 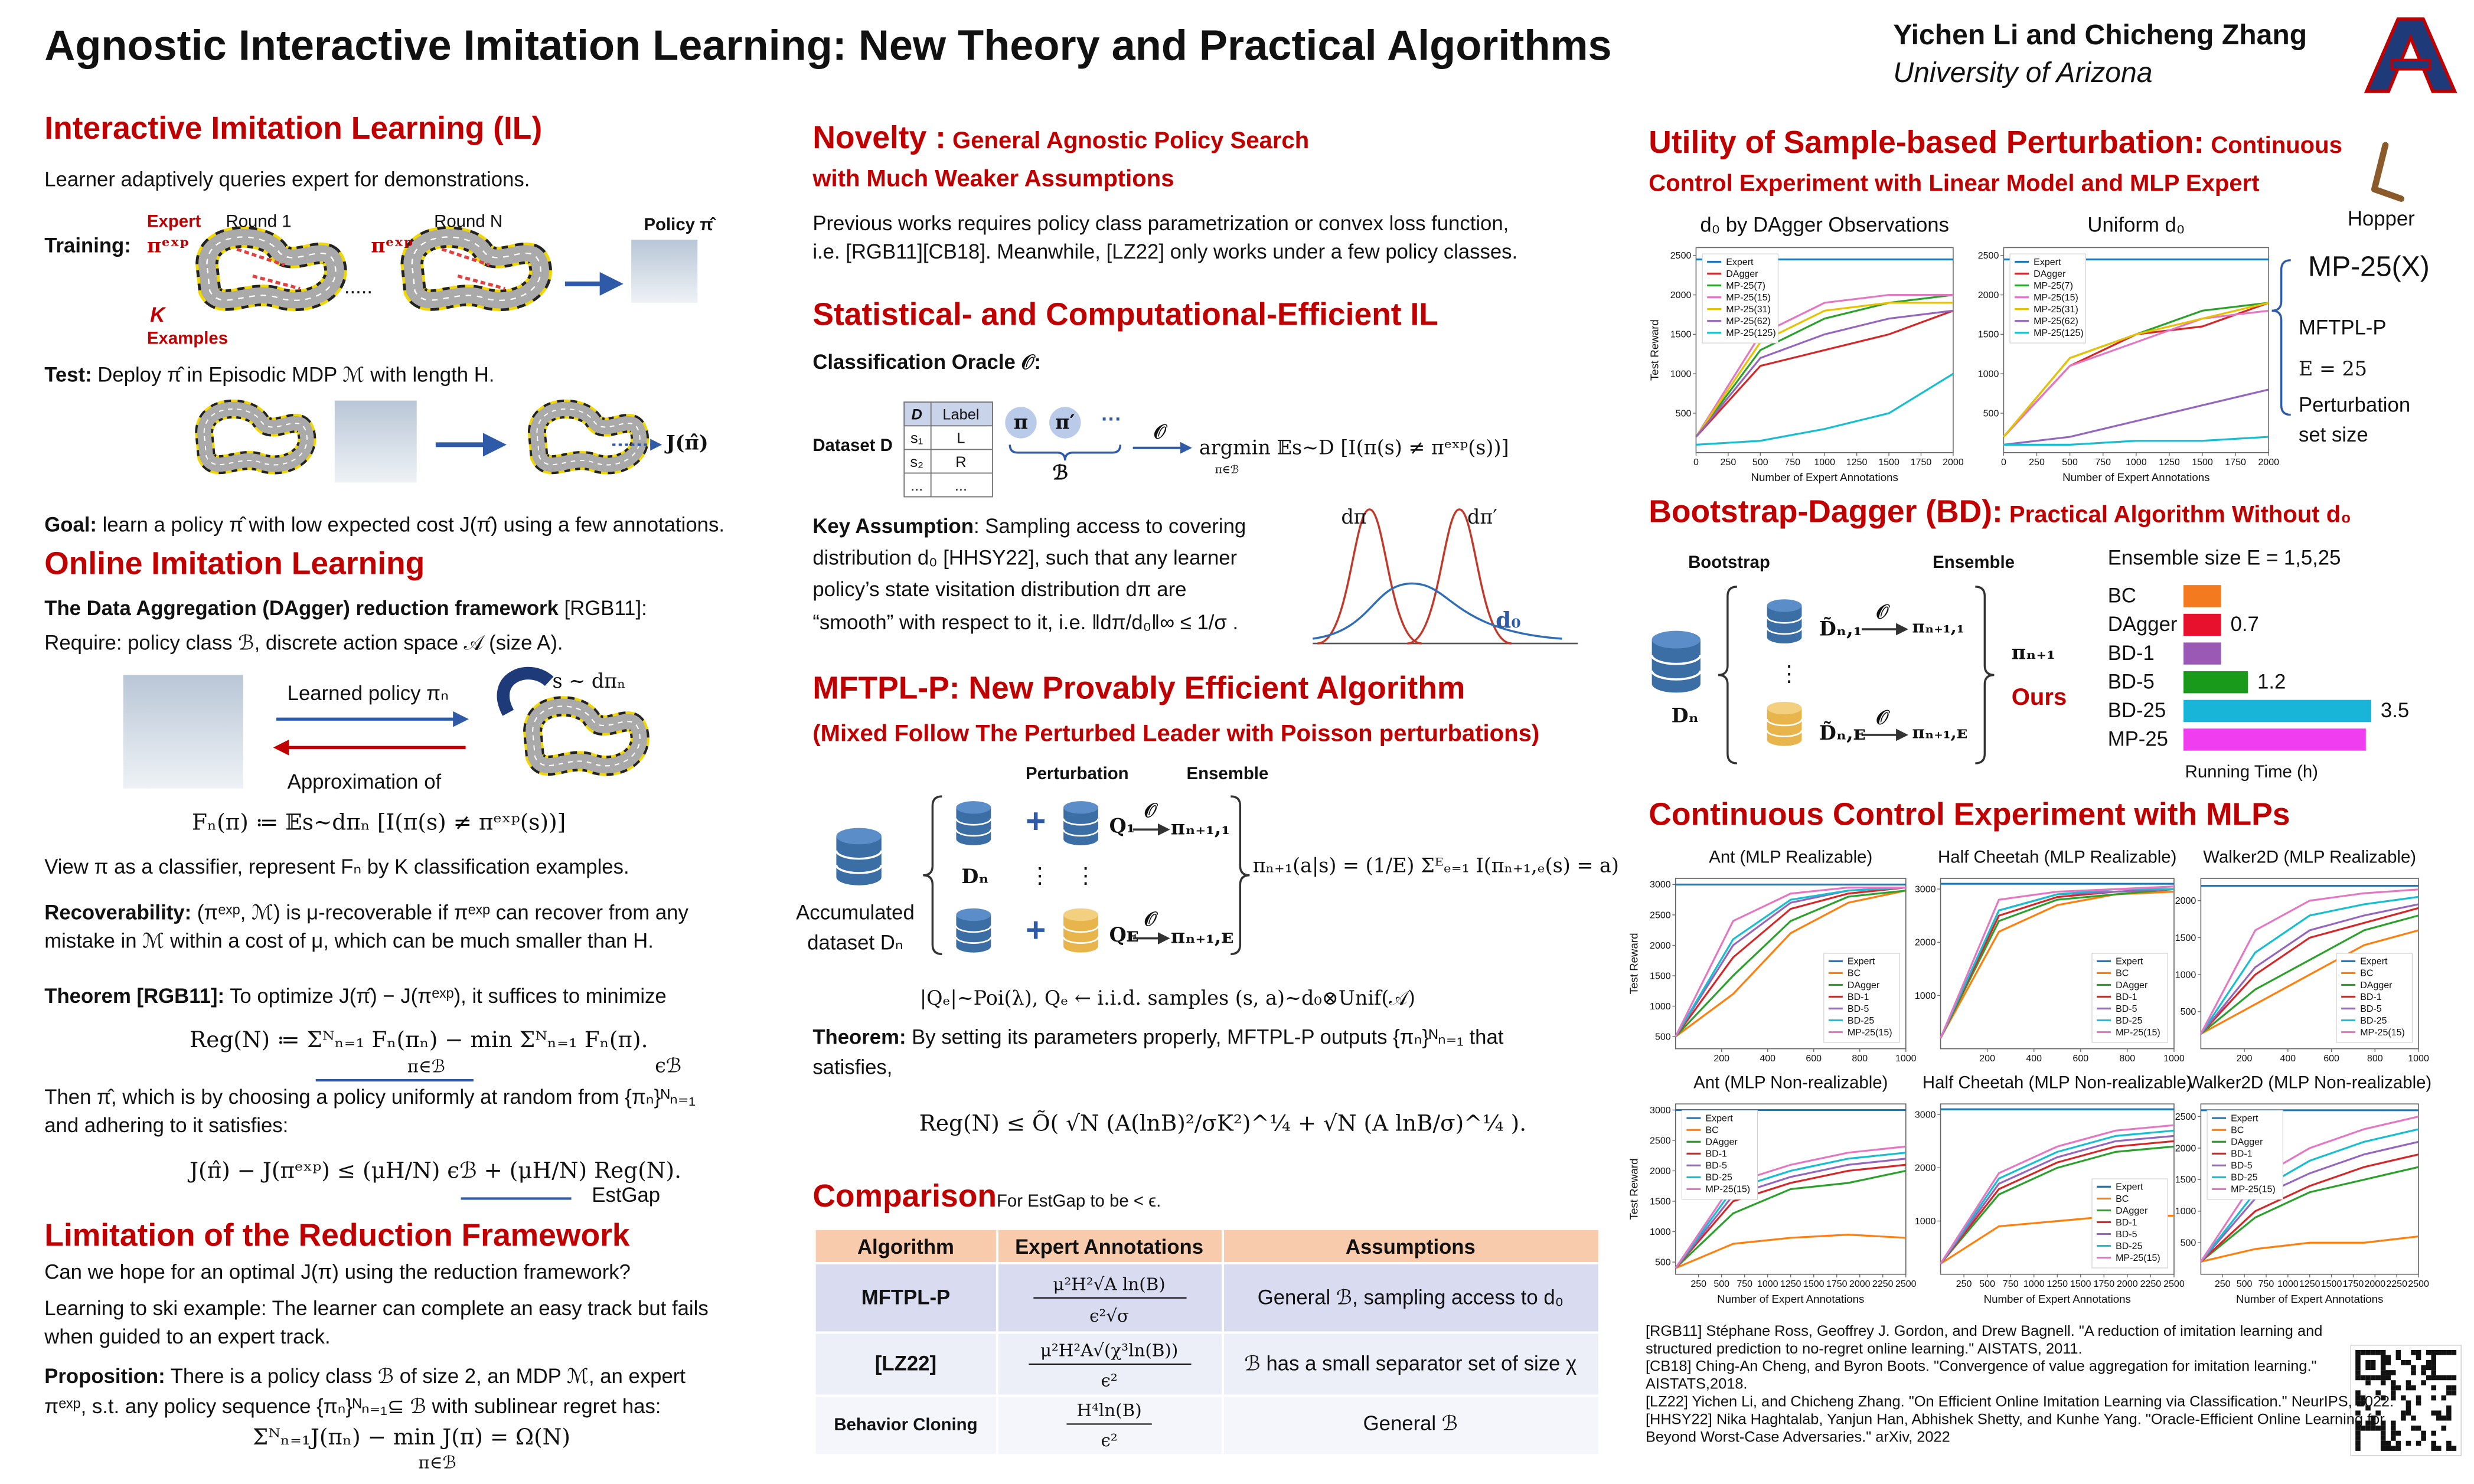 I want to click on dn1: D̃ₙ,₁, so click(x=1840, y=629).